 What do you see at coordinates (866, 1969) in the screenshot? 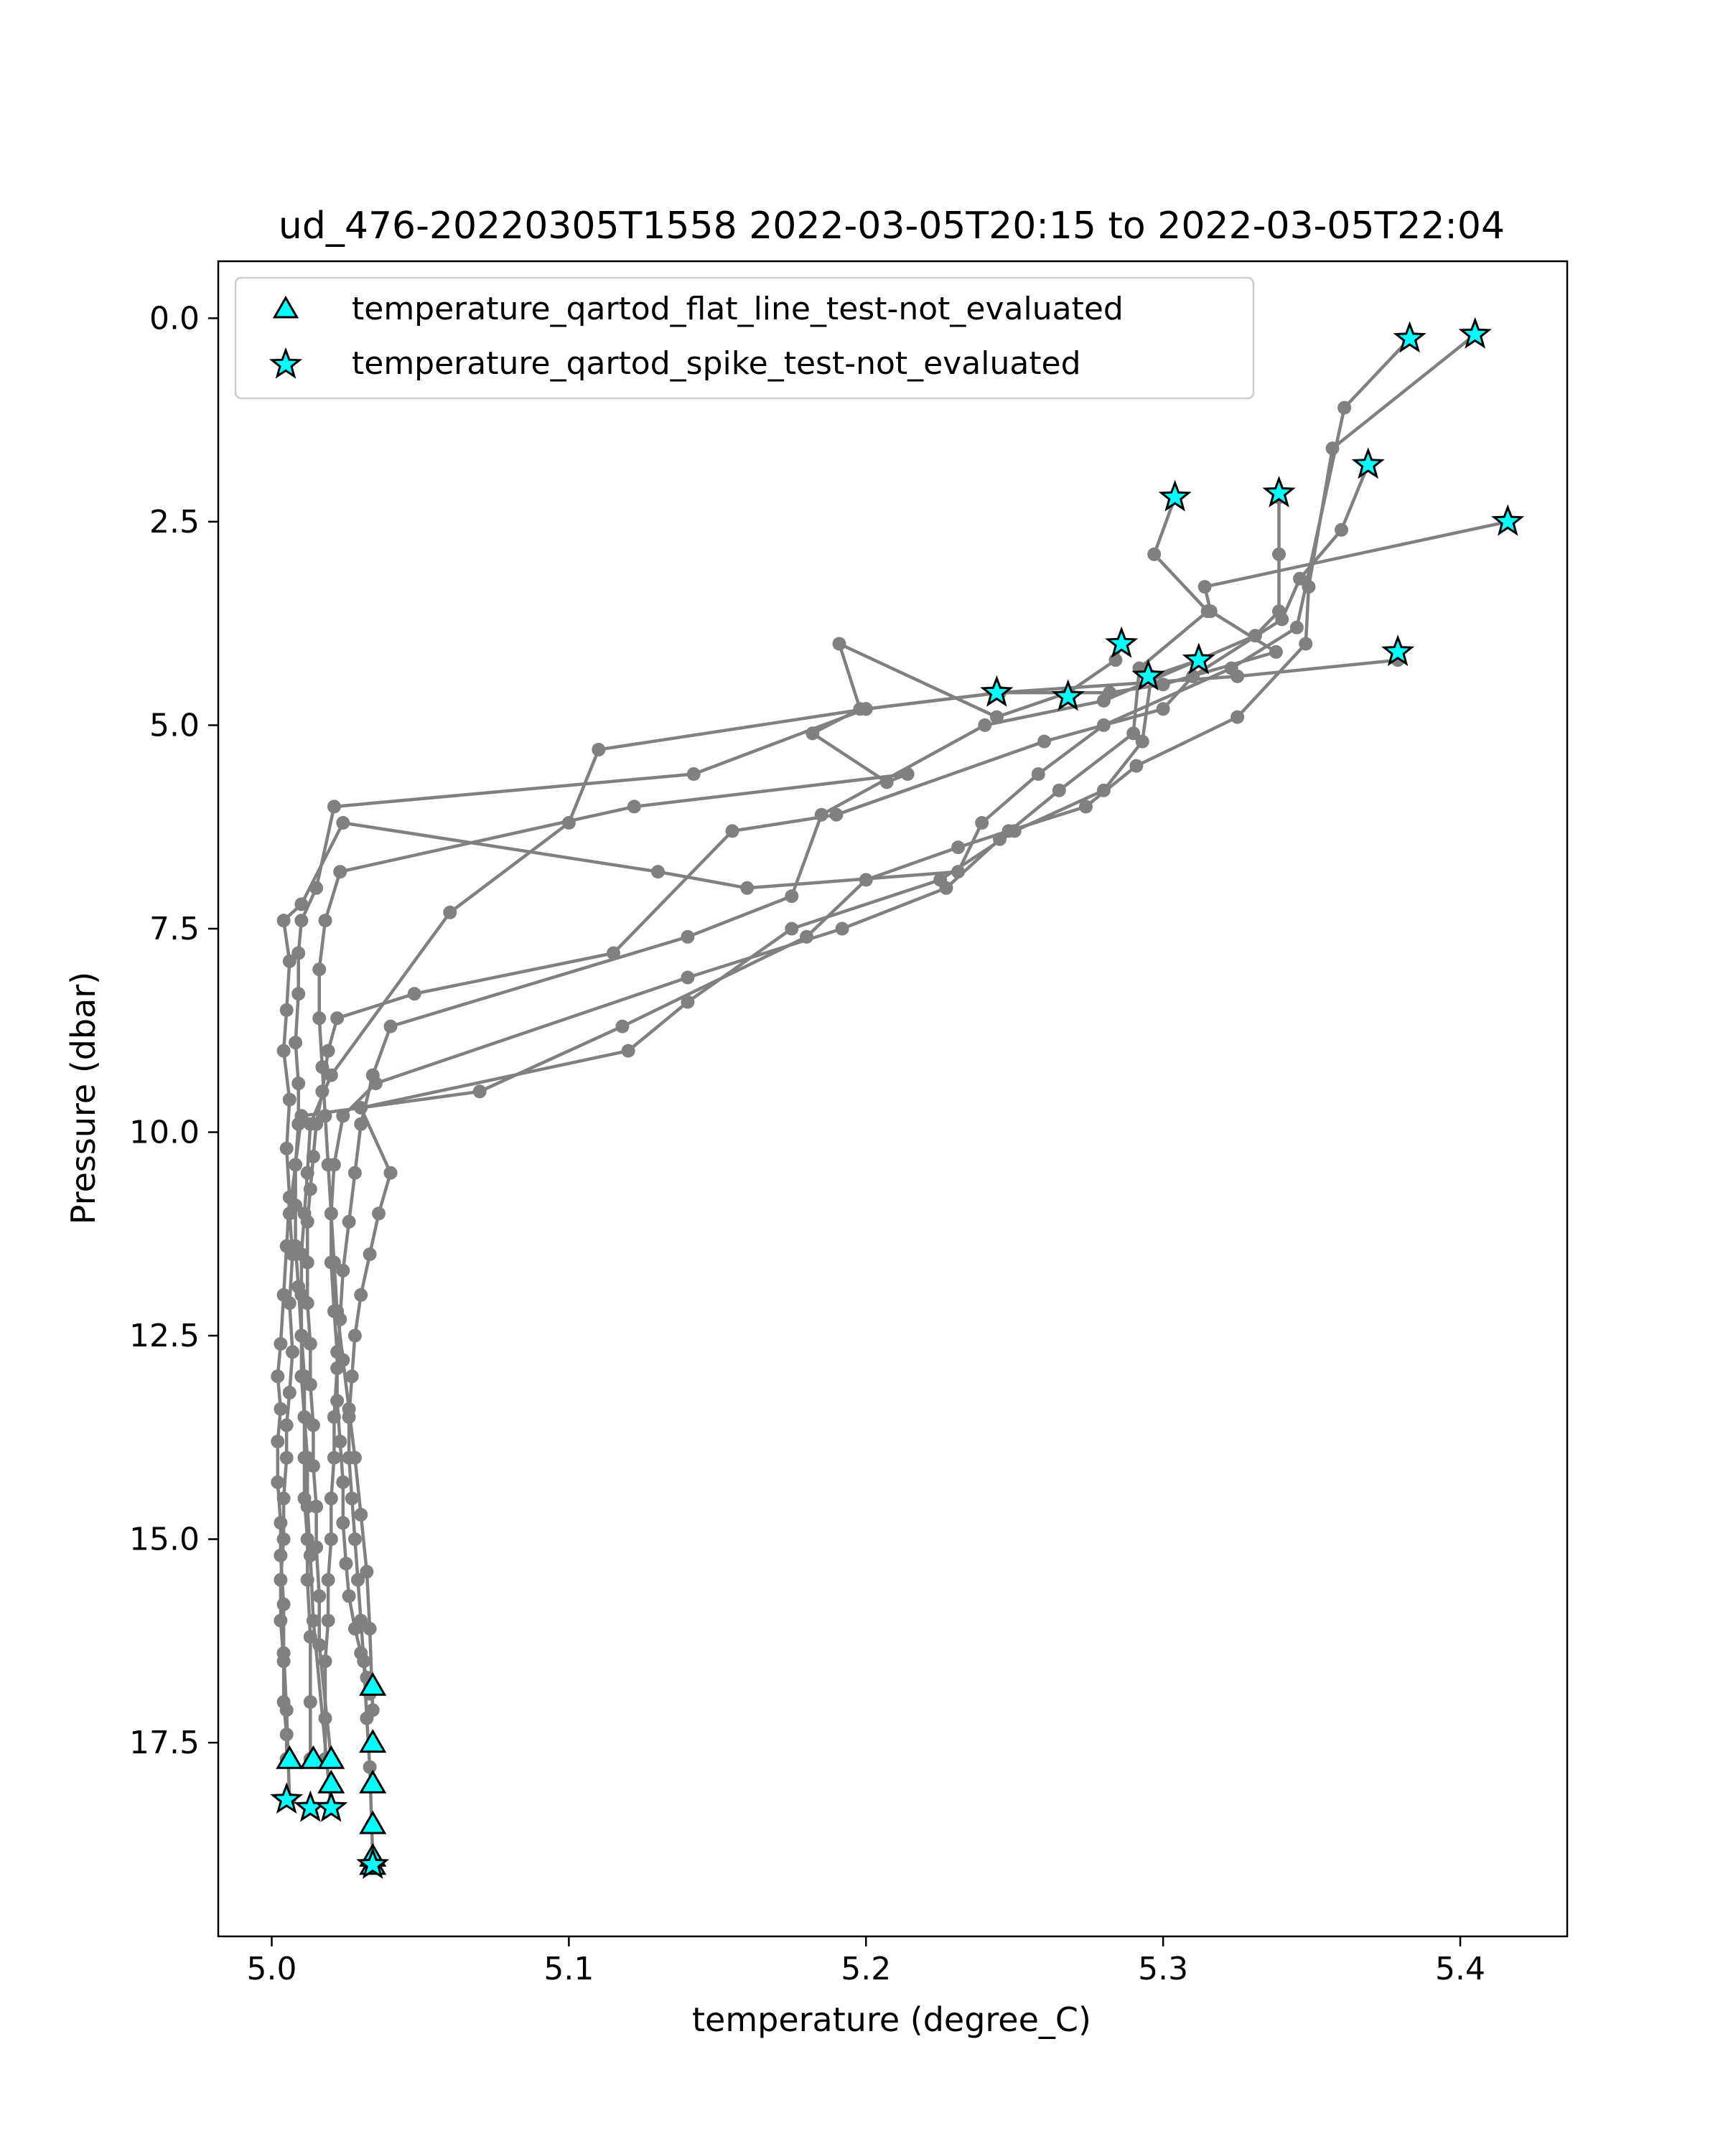
I see `x-tick-label: 5.2` at bounding box center [866, 1969].